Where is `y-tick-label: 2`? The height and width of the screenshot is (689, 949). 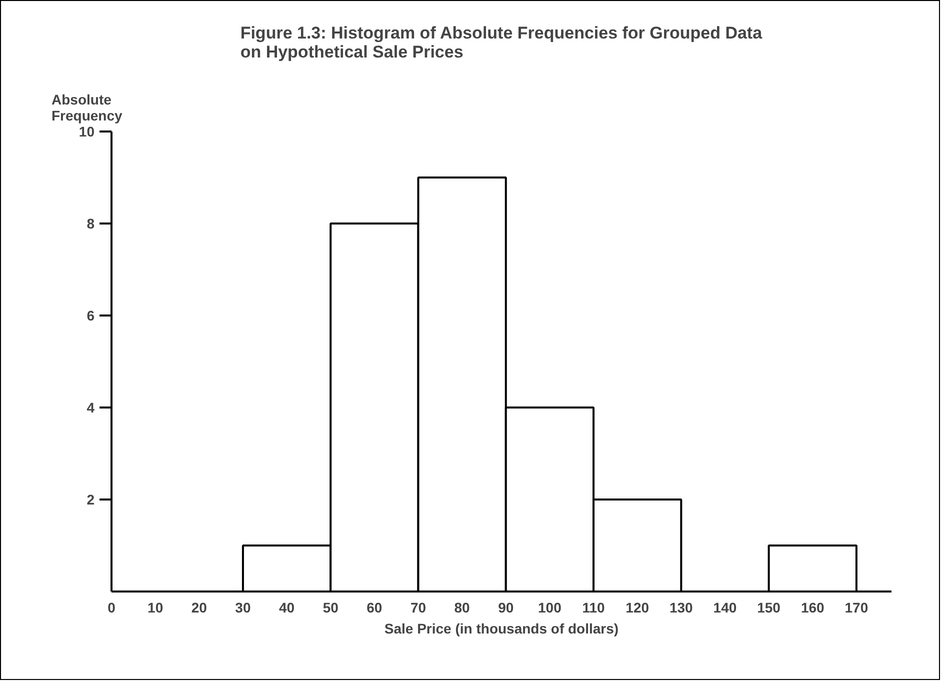
y-tick-label: 2 is located at coordinates (90, 500).